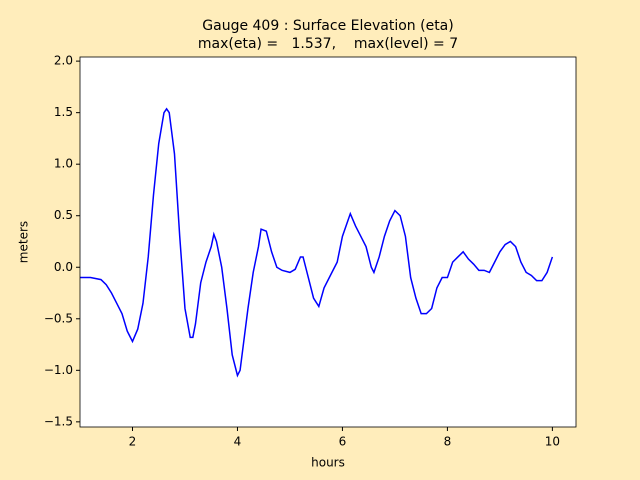 The height and width of the screenshot is (480, 640). Describe the element at coordinates (58, 421) in the screenshot. I see `y-tick-label: −1.5` at that location.